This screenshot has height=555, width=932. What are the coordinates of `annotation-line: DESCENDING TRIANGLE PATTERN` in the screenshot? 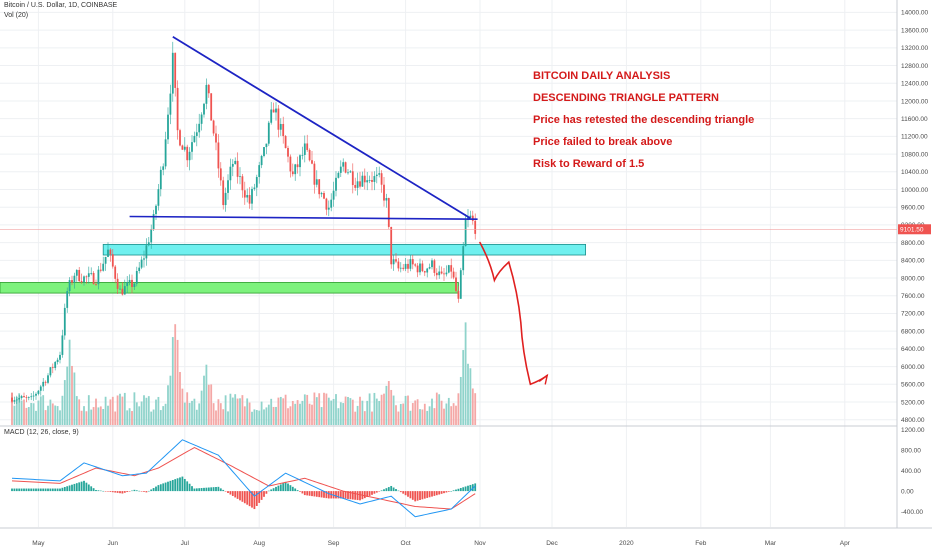 It's located at (626, 98).